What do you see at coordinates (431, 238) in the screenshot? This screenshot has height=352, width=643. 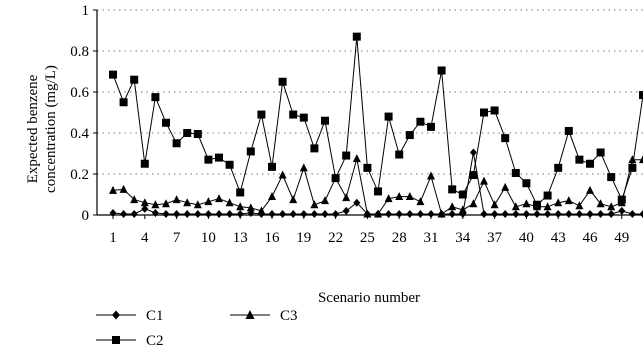 I see `x-tick-label: 31` at bounding box center [431, 238].